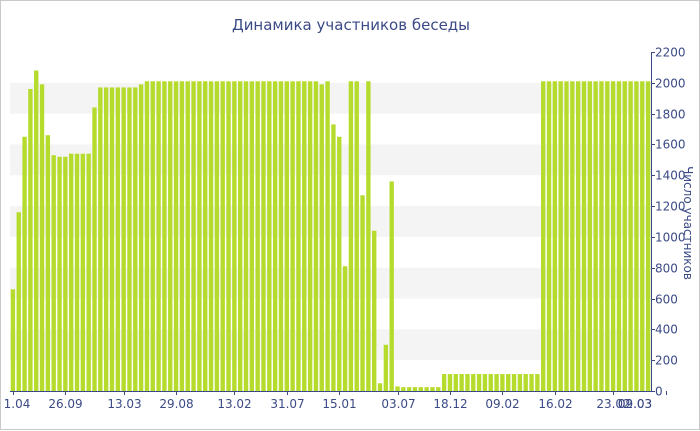  I want to click on y-tick-label: 1800, so click(670, 115).